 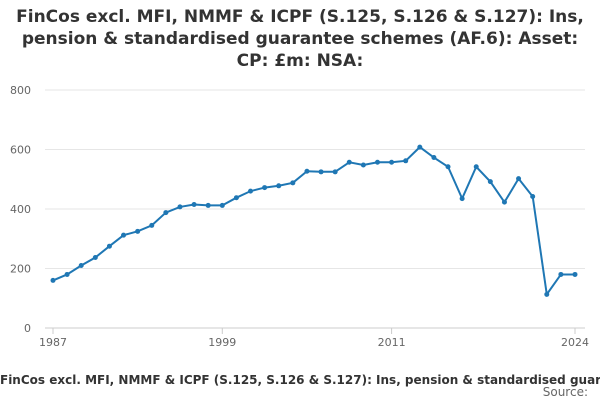 I want to click on y-tick-label: 0, so click(x=27, y=328).